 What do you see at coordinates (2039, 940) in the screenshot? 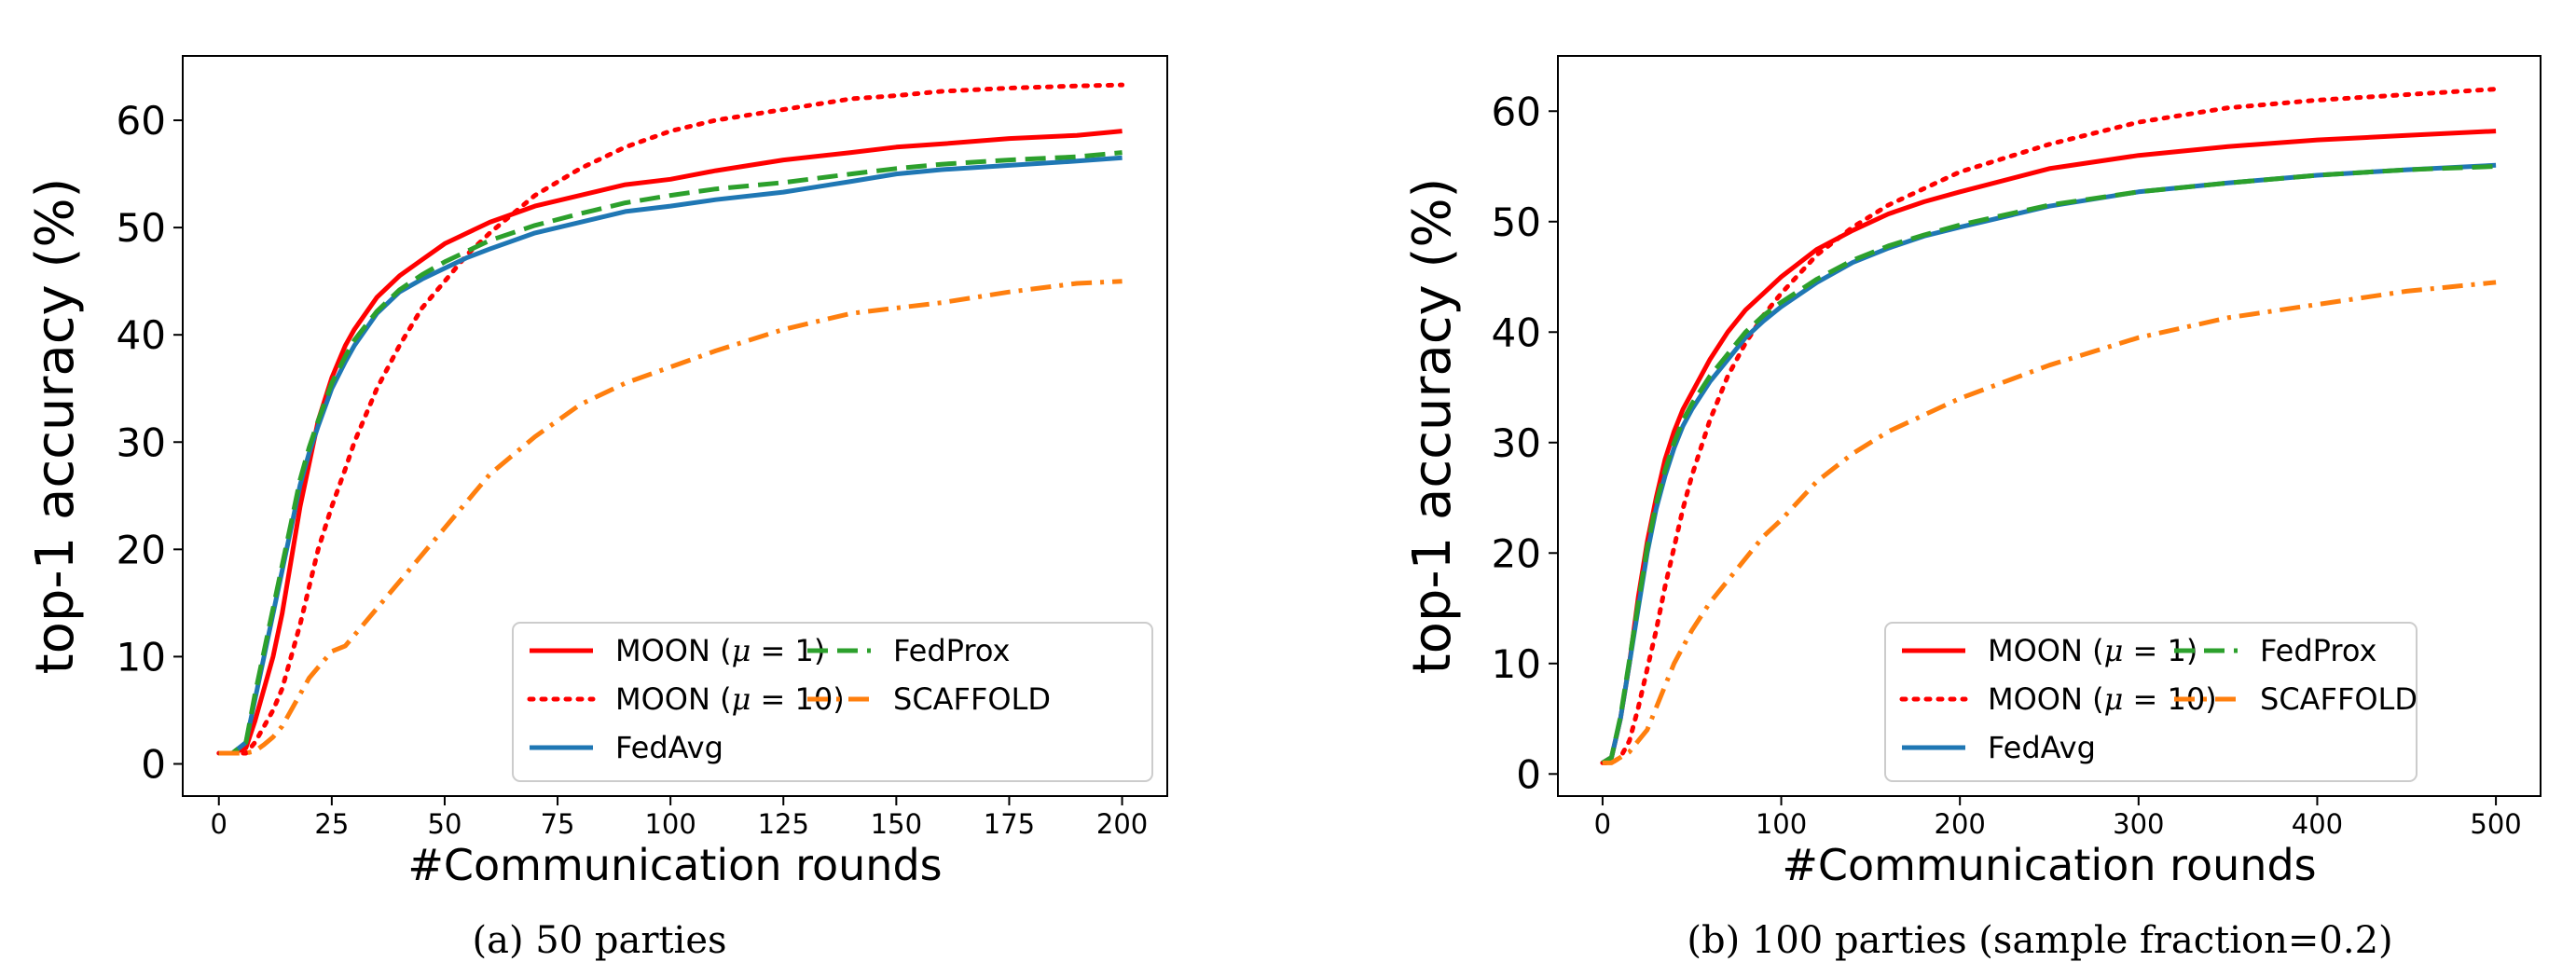
I see `figure-caption: (b) 100 parties (sample fraction=0.2)` at bounding box center [2039, 940].